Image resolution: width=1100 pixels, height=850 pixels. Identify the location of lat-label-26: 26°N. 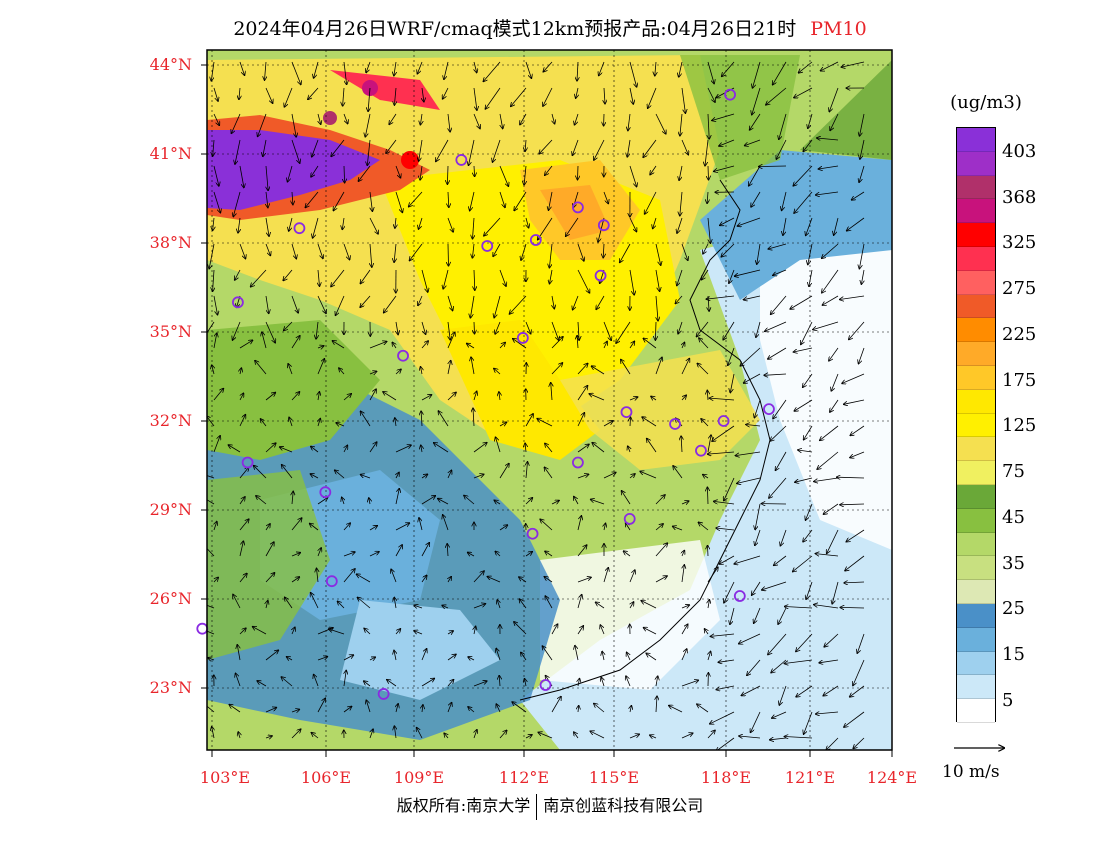
(170, 598).